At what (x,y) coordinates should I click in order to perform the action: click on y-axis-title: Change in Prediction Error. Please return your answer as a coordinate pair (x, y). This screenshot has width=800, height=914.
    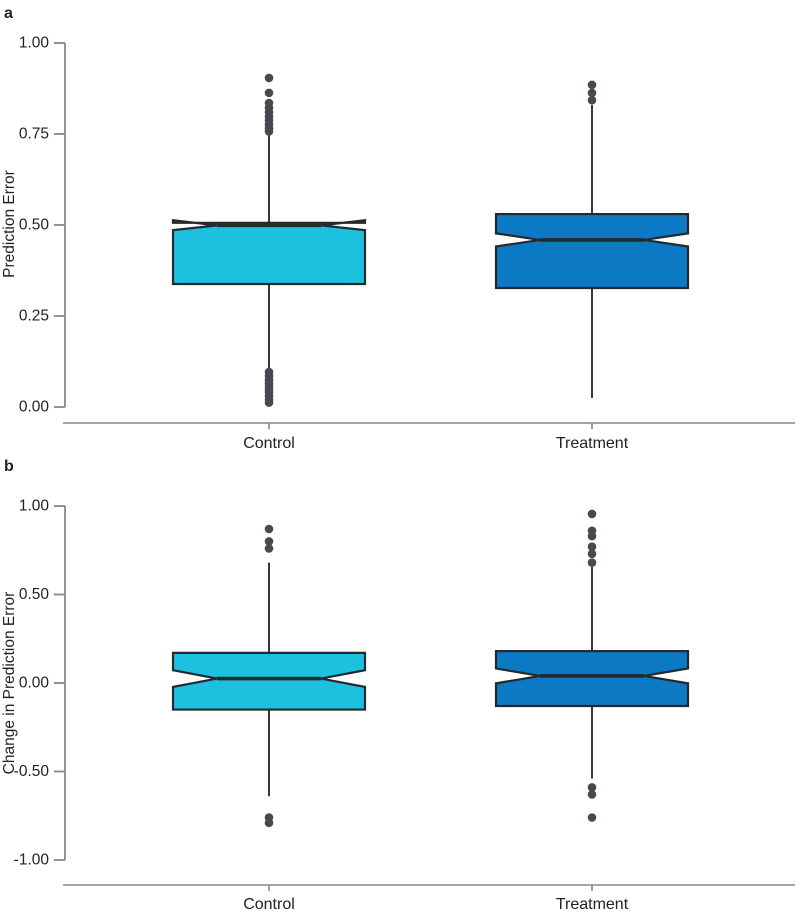
    Looking at the image, I should click on (9, 683).